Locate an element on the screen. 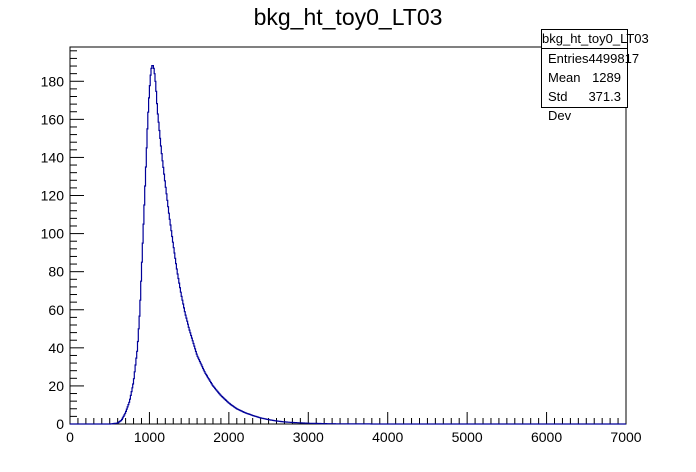  y-tick-label: 100 is located at coordinates (53, 234).